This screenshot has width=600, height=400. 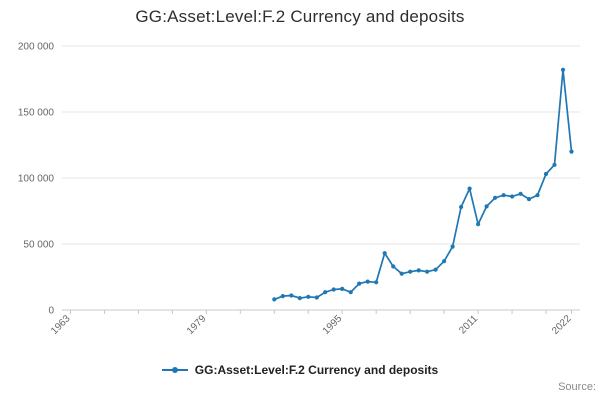 I want to click on x-tick-label: 1995, so click(x=333, y=325).